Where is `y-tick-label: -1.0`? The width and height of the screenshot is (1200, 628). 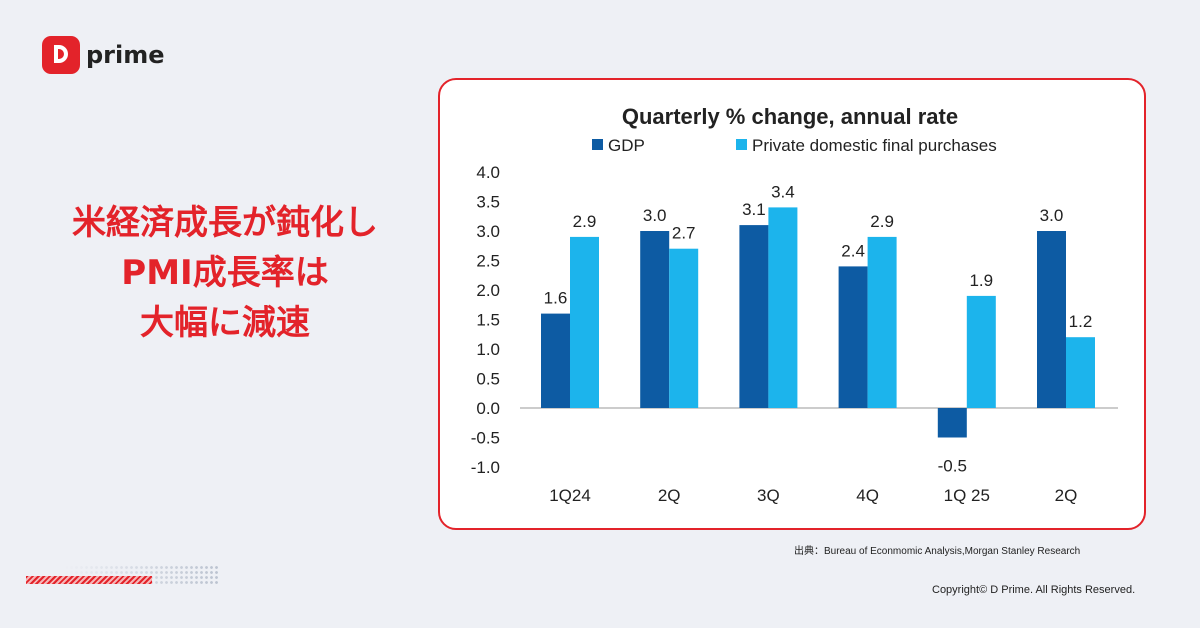
y-tick-label: -1.0 is located at coordinates (485, 467).